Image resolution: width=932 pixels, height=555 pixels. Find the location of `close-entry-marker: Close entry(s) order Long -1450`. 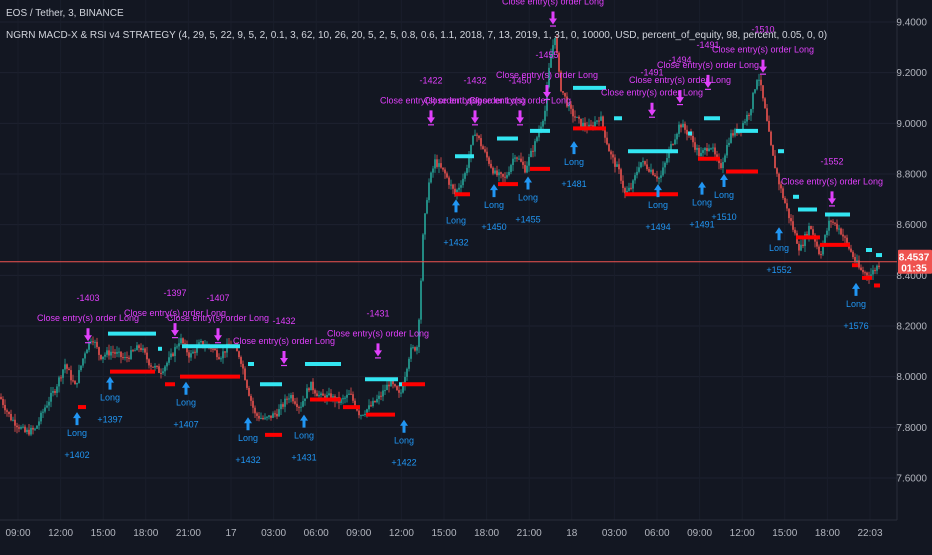

close-entry-marker: Close entry(s) order Long -1450 is located at coordinates (520, 100).